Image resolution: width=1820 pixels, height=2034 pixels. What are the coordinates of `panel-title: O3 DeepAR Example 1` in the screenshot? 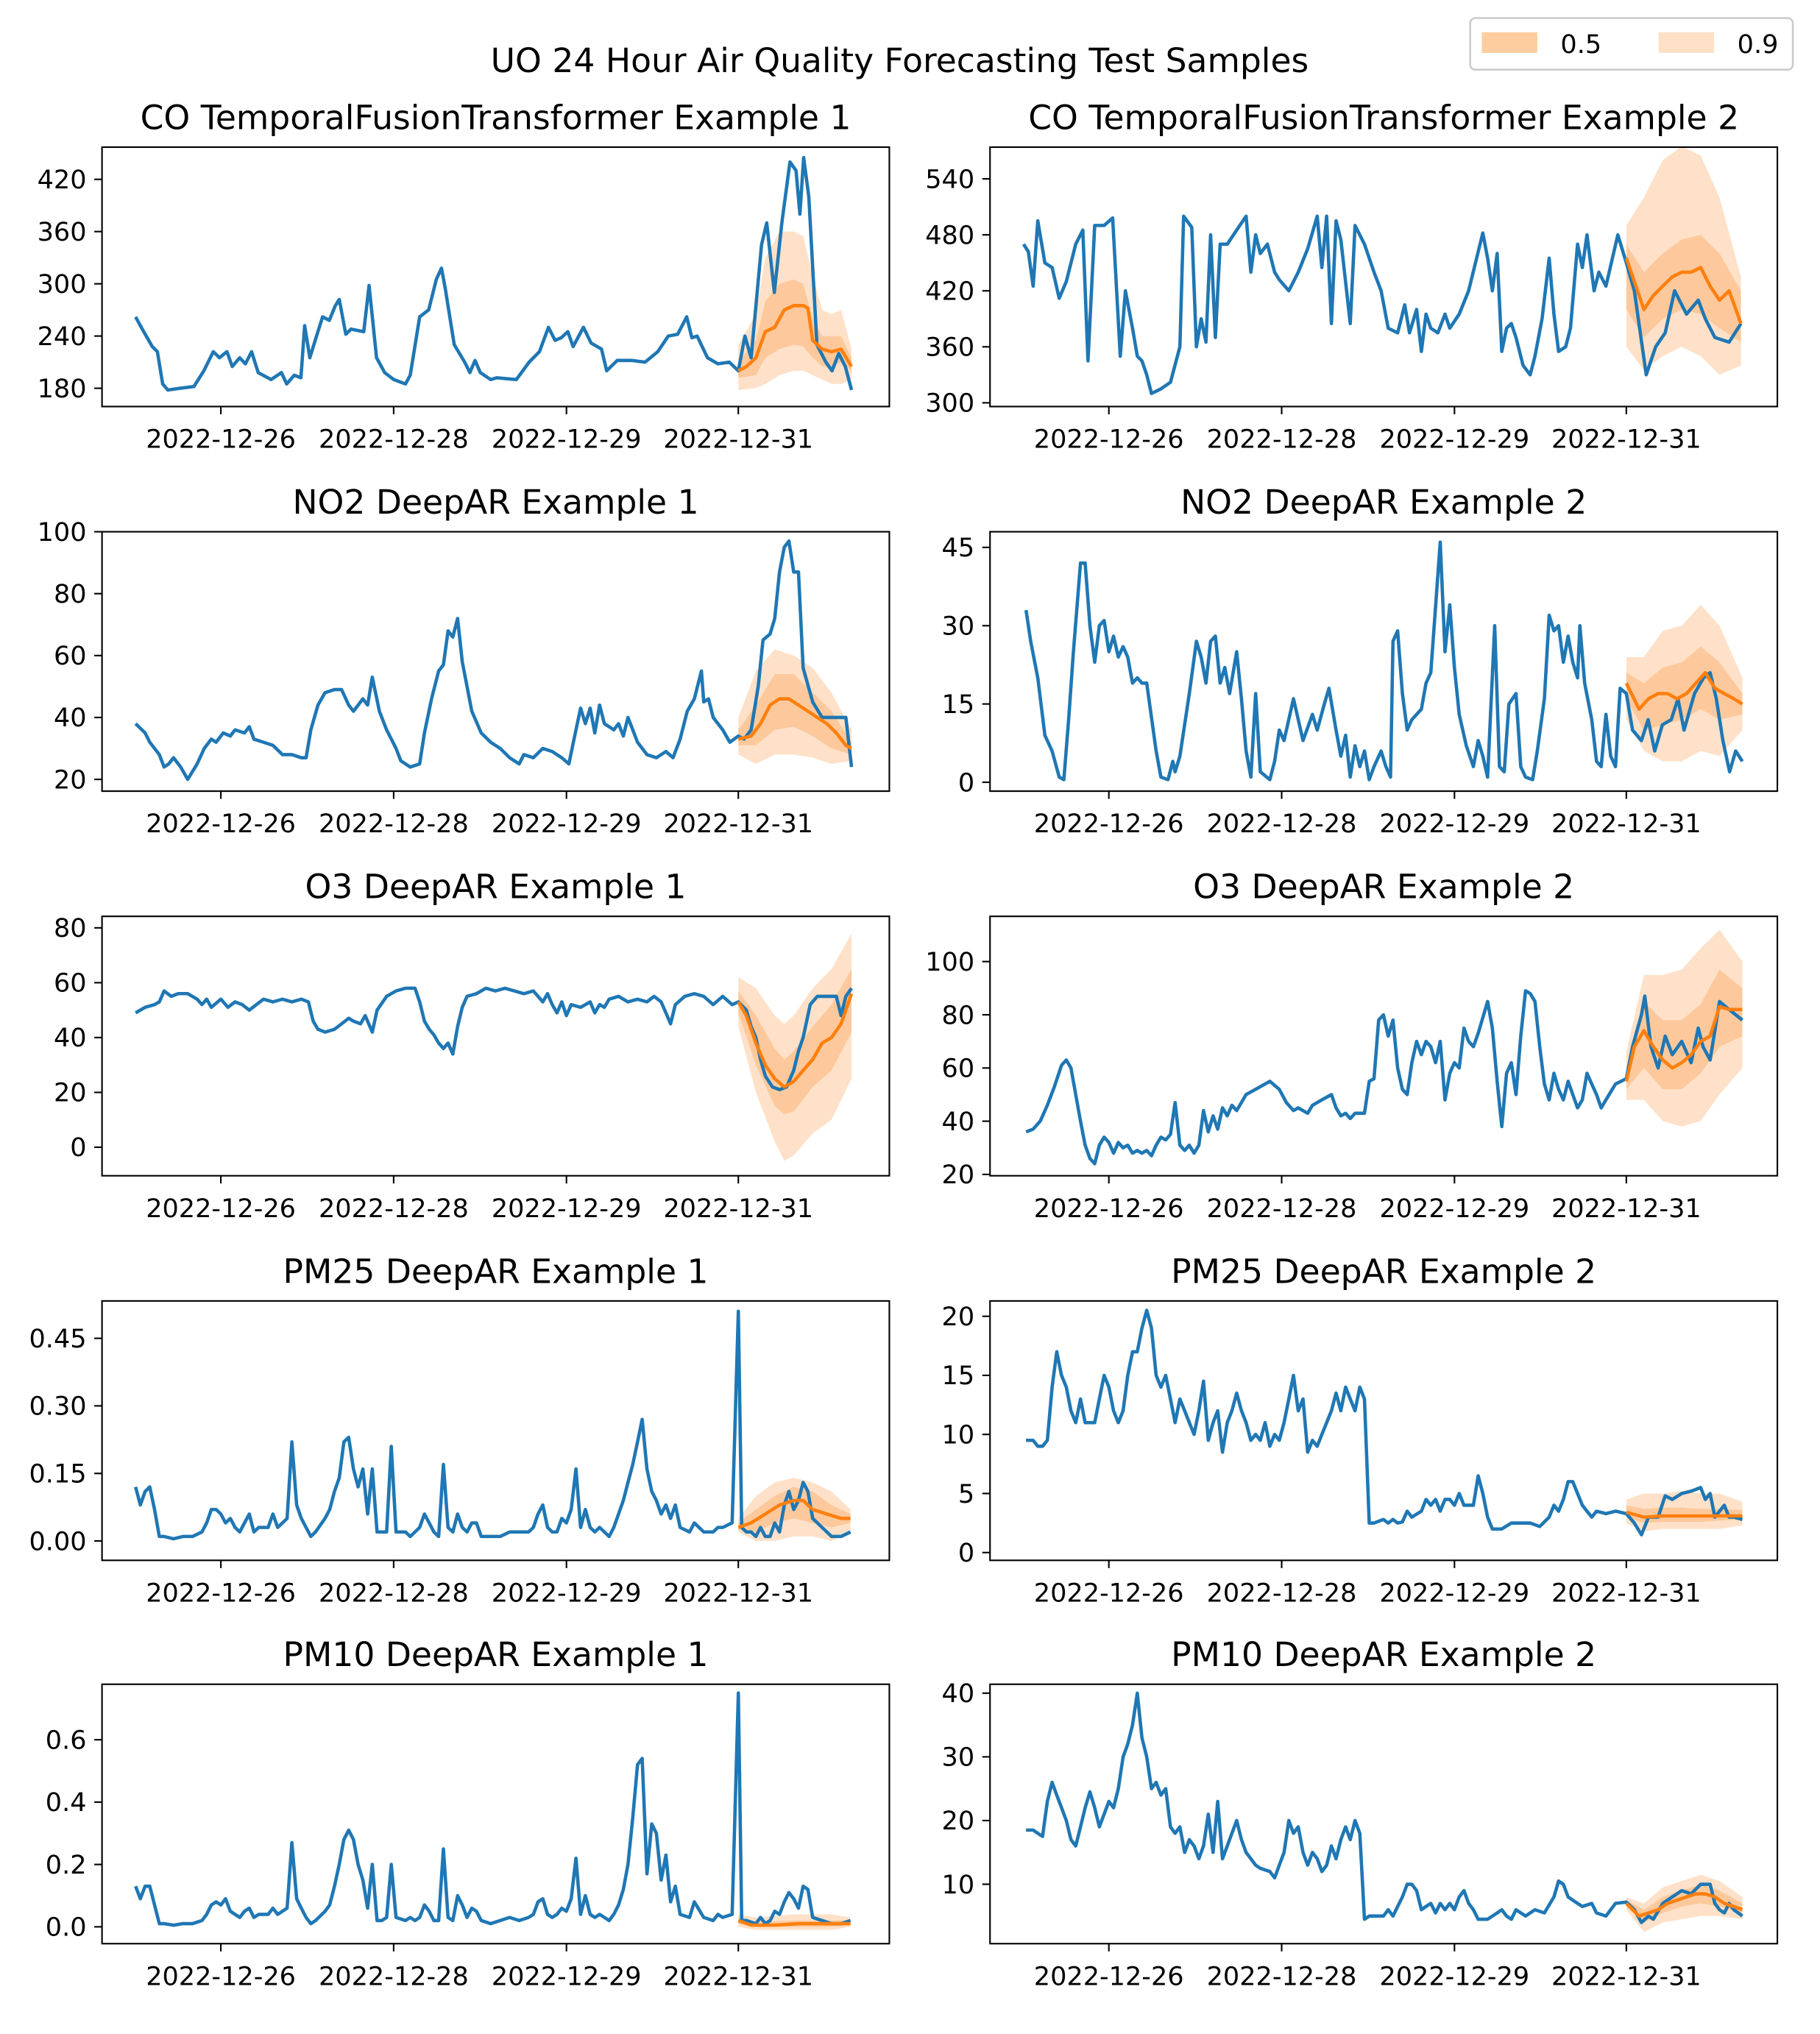 It's located at (496, 887).